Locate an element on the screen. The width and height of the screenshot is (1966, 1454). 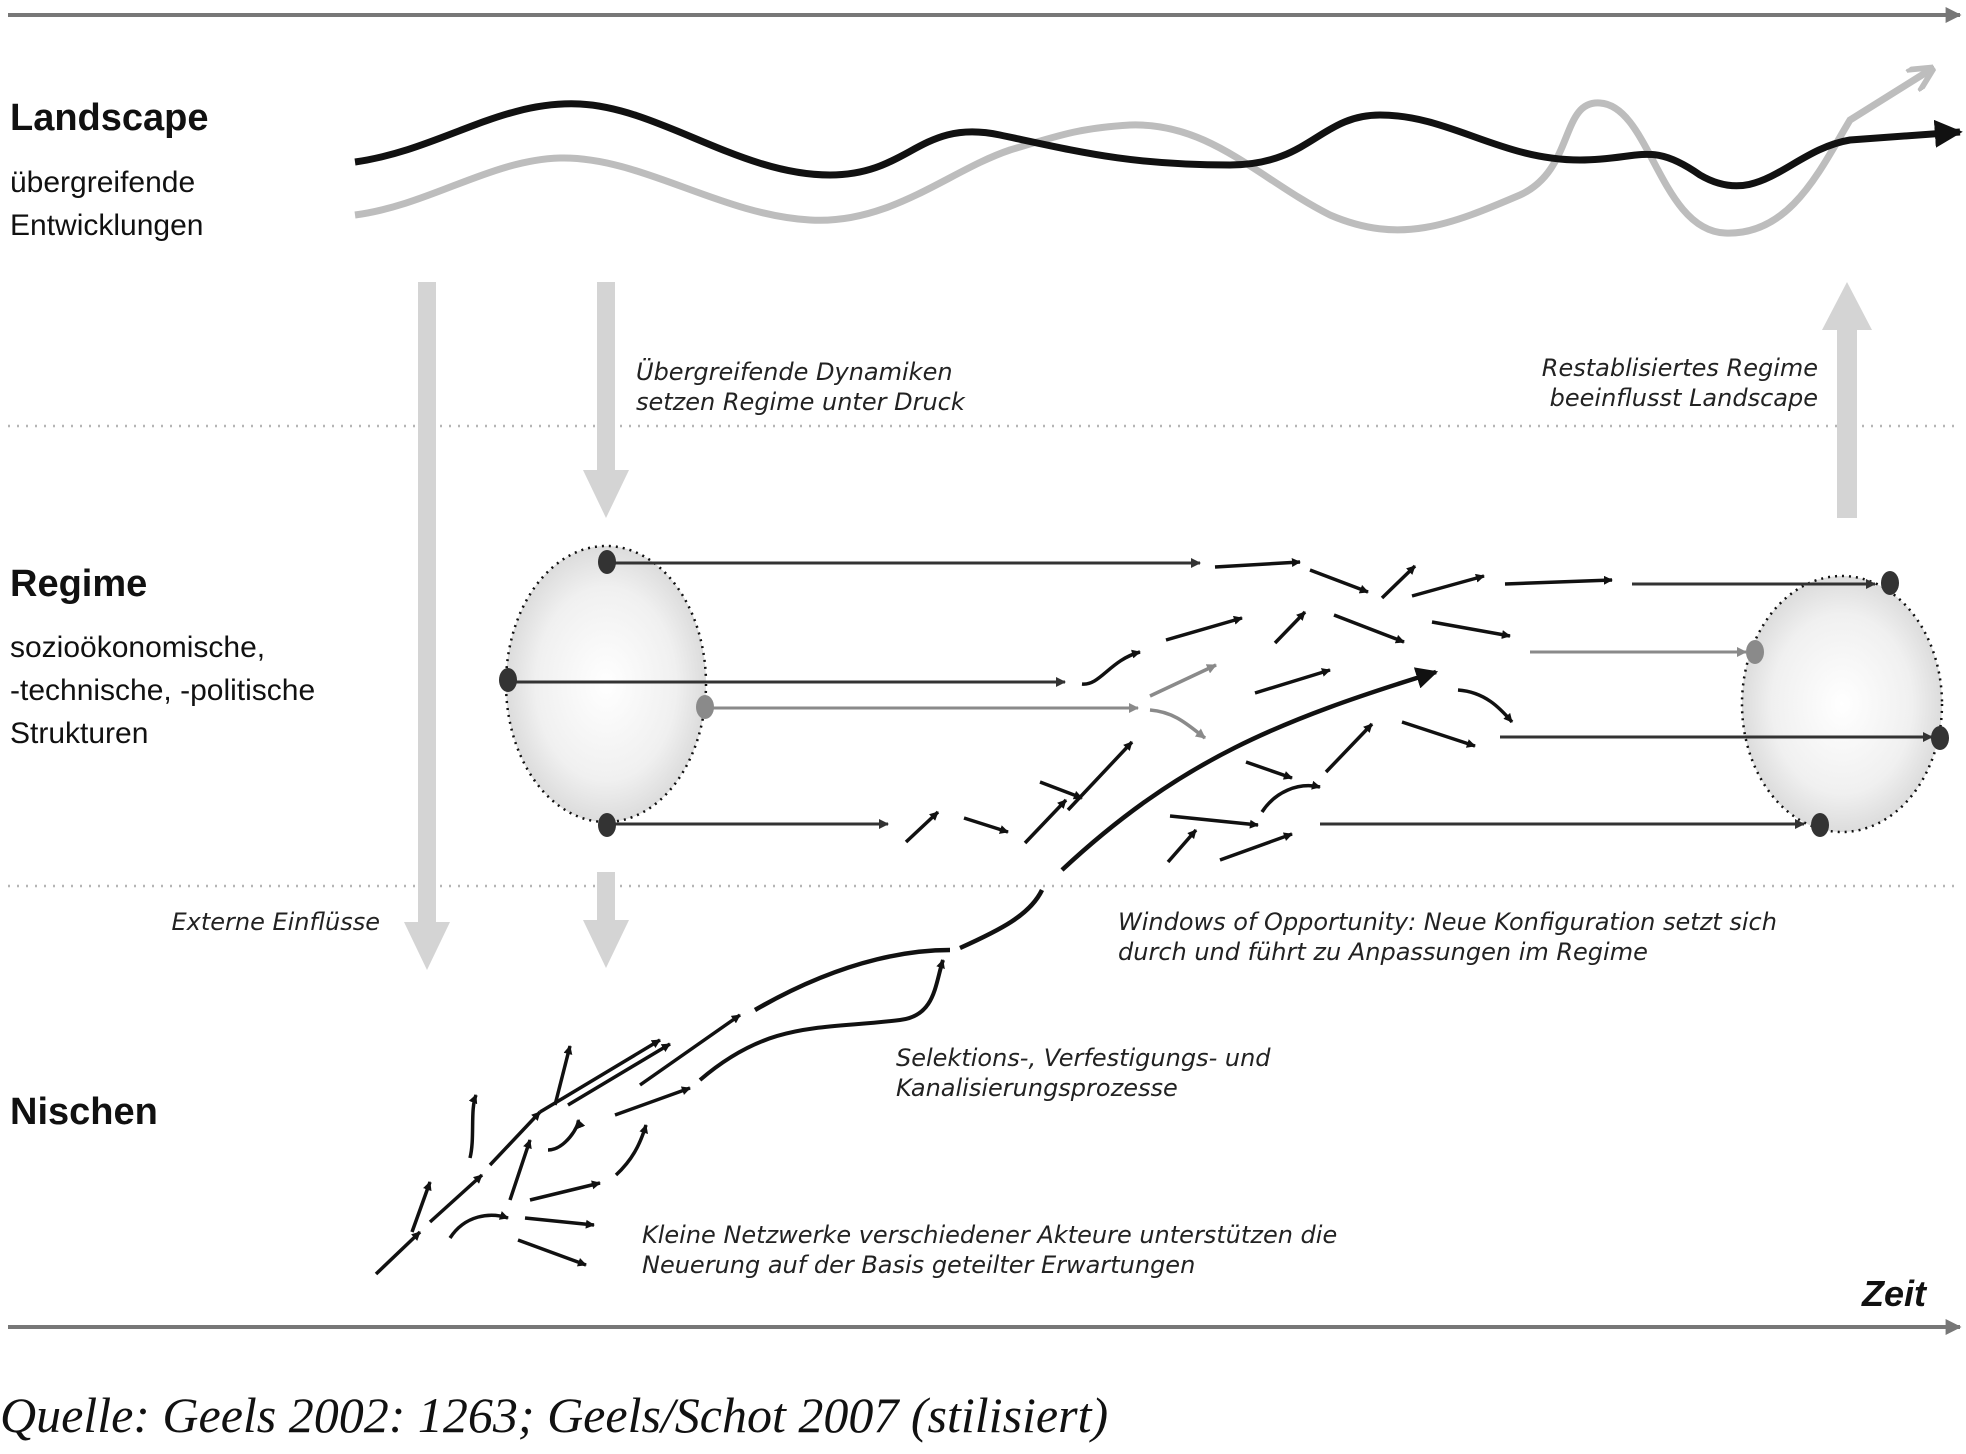
regime-transition-arrows is located at coordinates (1258, 710).